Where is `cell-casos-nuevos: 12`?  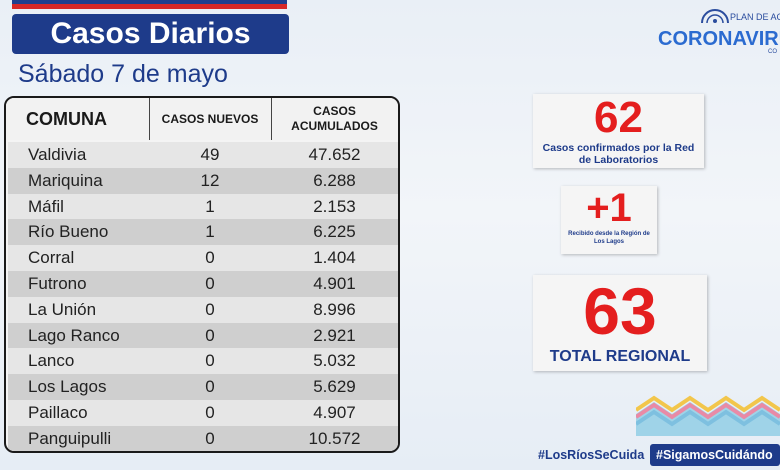 cell-casos-nuevos: 12 is located at coordinates (210, 180).